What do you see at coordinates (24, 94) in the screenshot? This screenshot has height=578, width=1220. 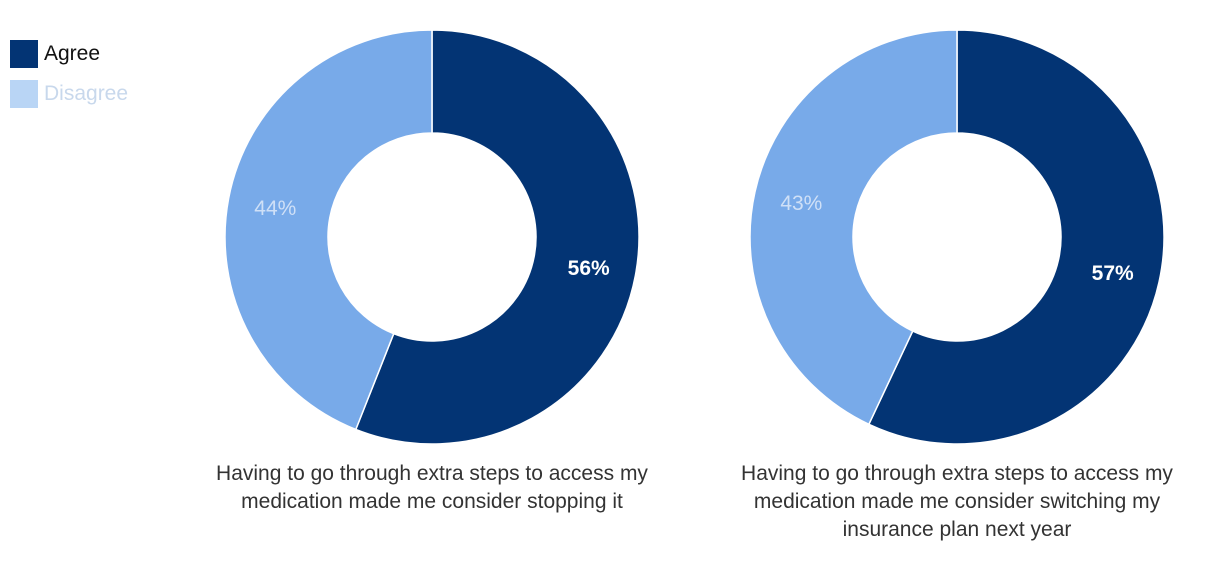 I see `legend-swatch-disagree` at bounding box center [24, 94].